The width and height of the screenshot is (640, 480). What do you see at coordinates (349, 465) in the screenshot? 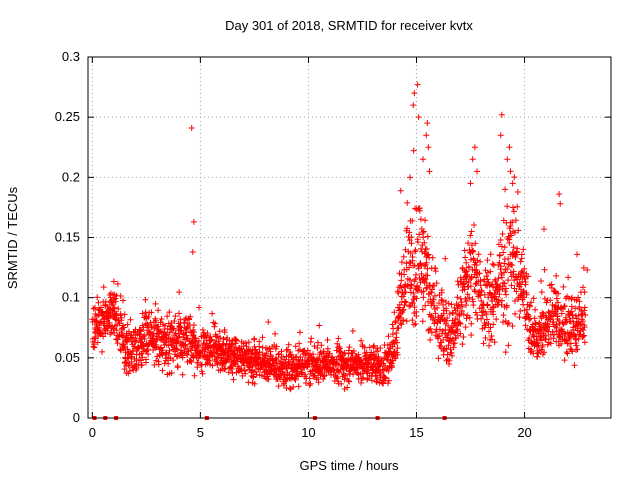
I see `x-axis-label: GPS time / hours` at bounding box center [349, 465].